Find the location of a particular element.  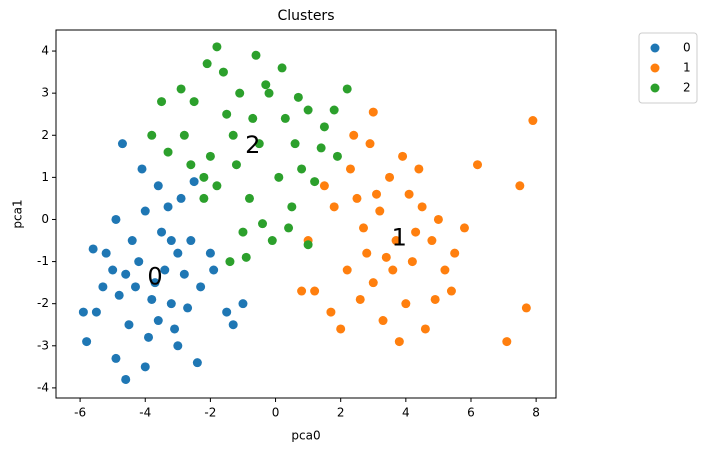

x-axis-label: pca0 is located at coordinates (305, 436).